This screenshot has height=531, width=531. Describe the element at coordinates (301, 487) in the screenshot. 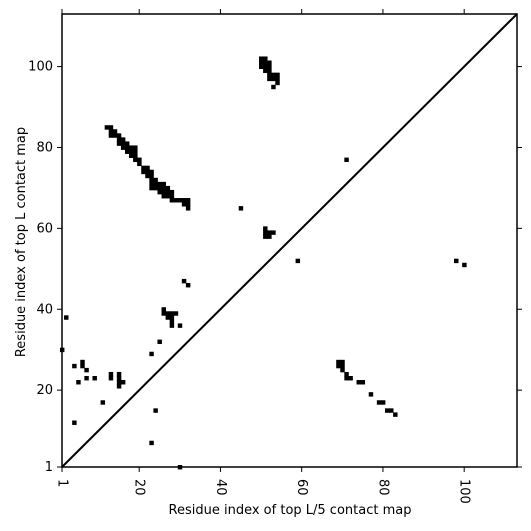

I see `x-tick-label: 60` at that location.